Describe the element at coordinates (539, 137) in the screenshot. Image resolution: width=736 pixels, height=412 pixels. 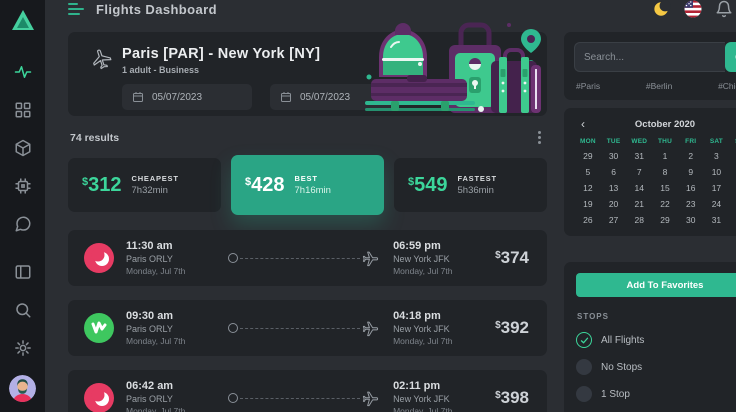
I see `more-options-icon` at that location.